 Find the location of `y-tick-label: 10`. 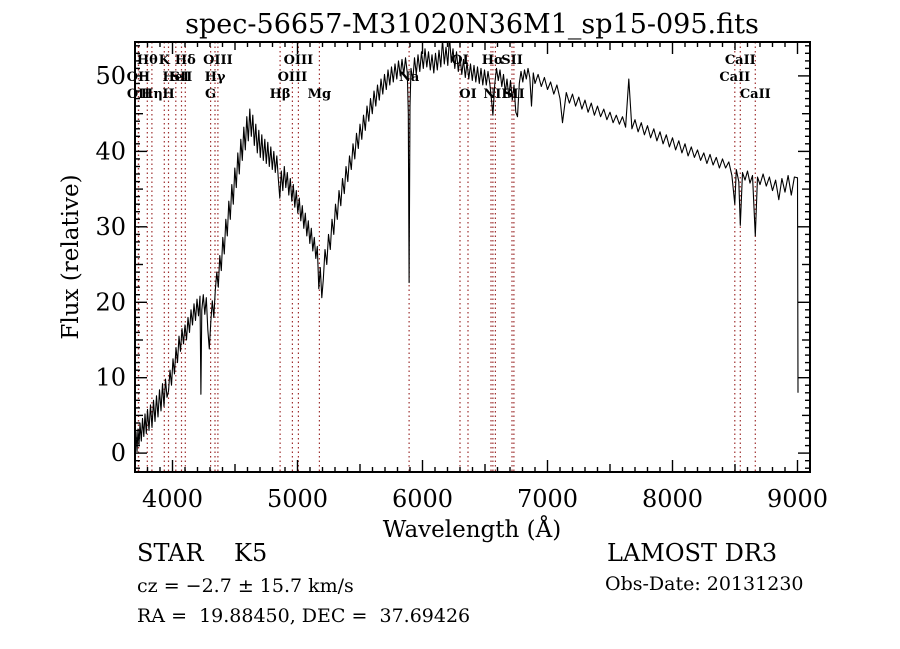

y-tick-label: 10 is located at coordinates (110, 378).